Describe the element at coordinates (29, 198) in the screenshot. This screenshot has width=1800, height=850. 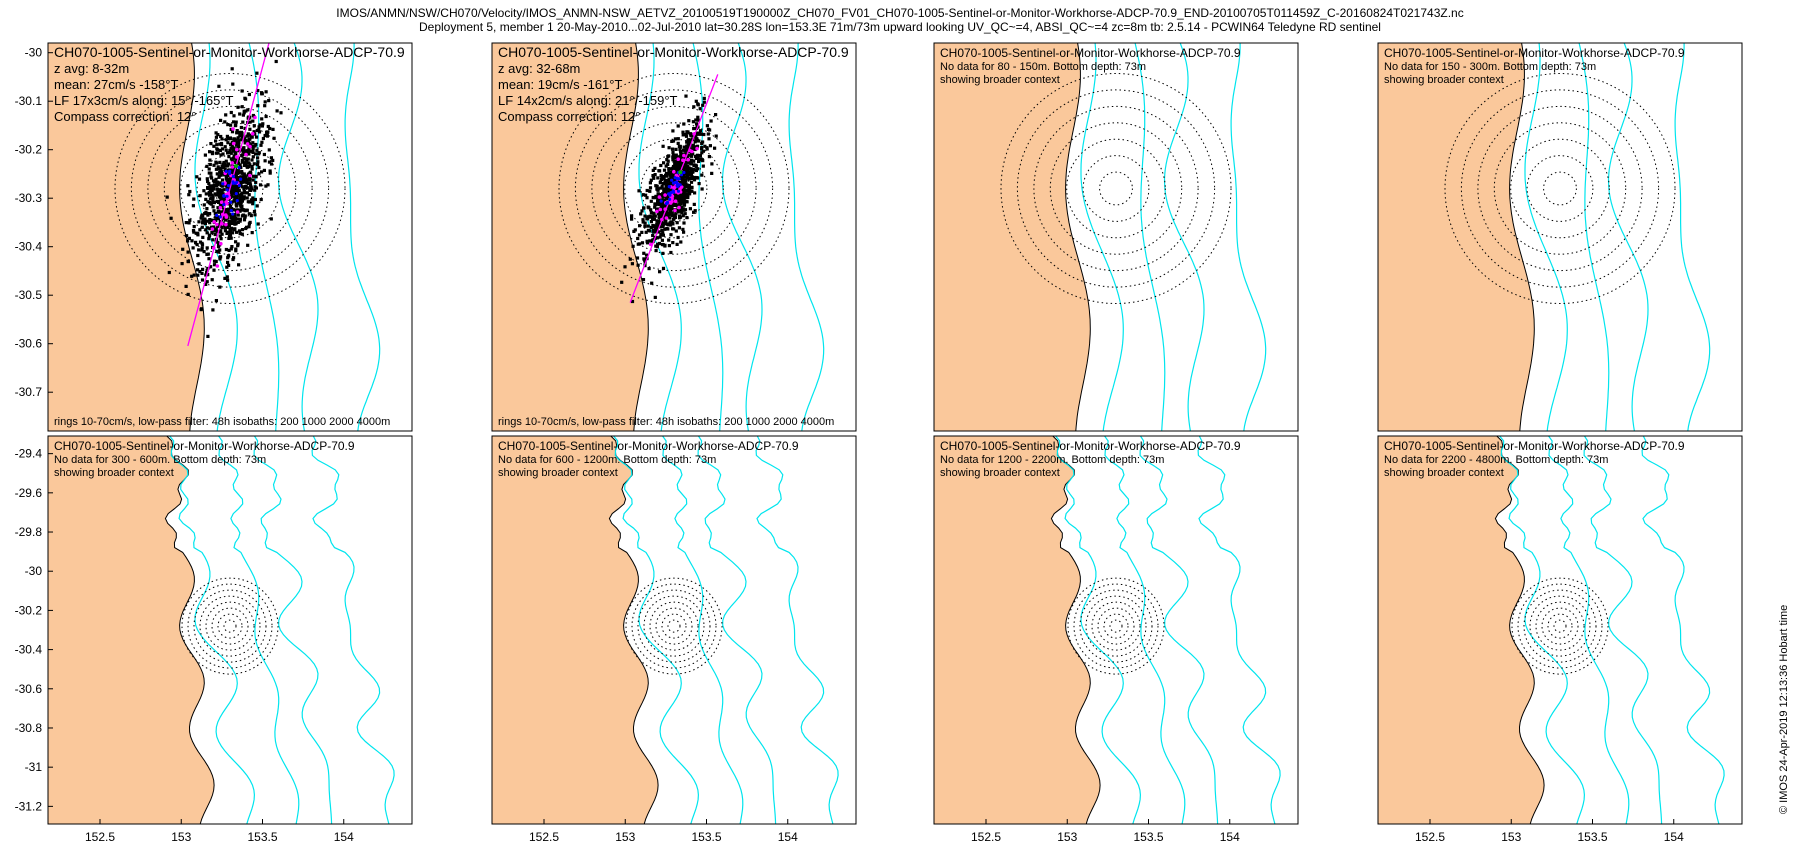
I see `y-tick-label: -30.3` at that location.